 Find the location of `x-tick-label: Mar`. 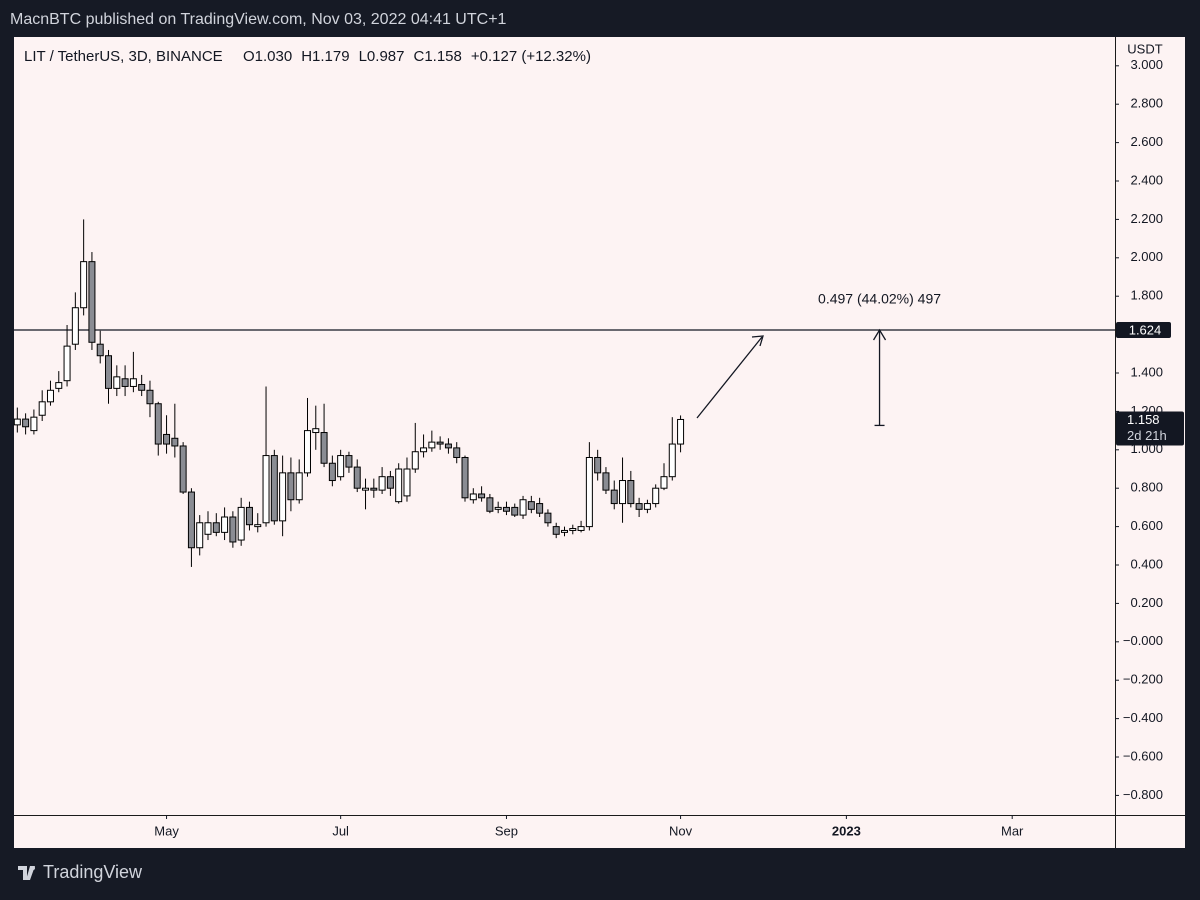

x-tick-label: Mar is located at coordinates (1012, 830).